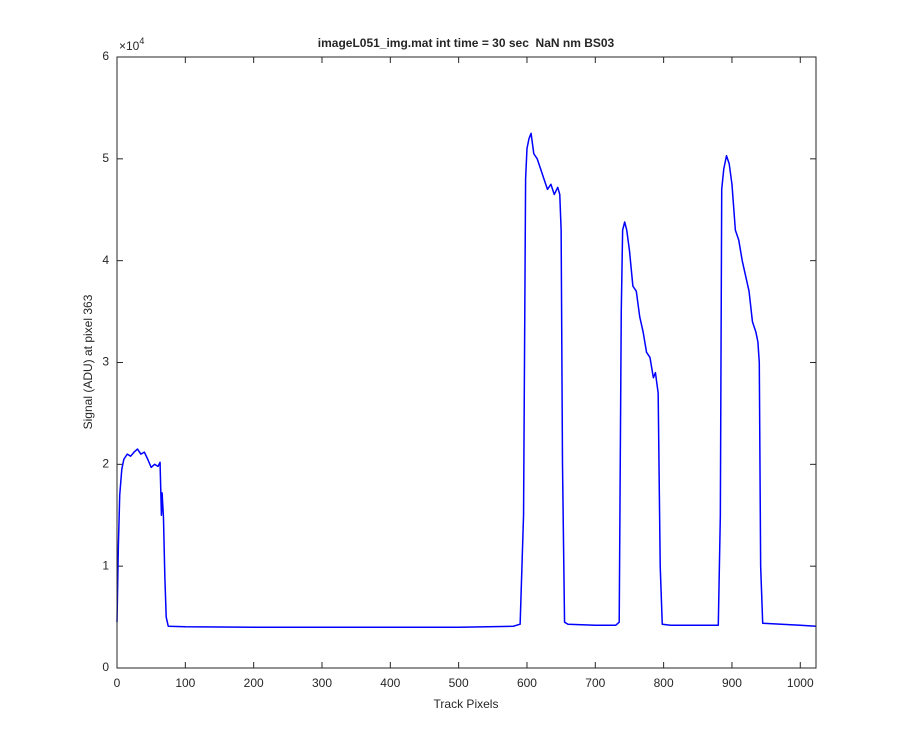 This screenshot has width=900, height=750. I want to click on x-tick-label: 400, so click(390, 683).